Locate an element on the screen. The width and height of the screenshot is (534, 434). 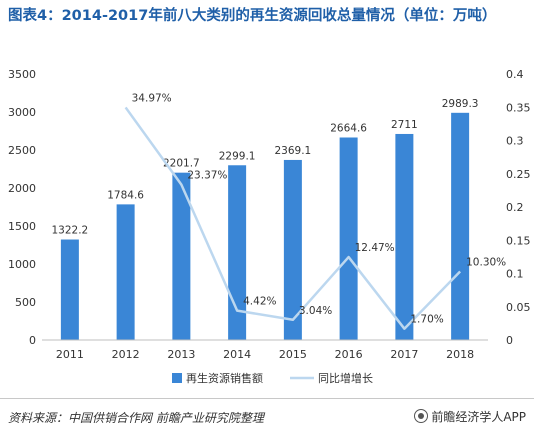
x-tick: 2017 is located at coordinates (404, 354).